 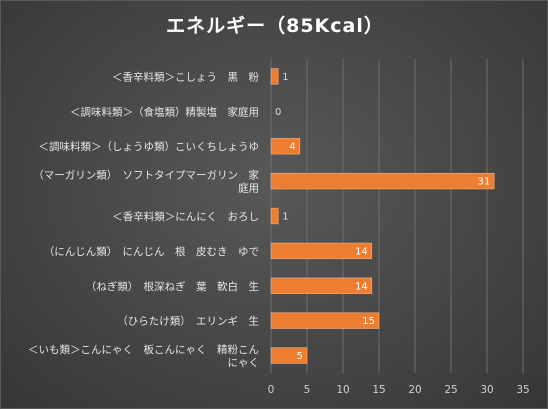 I want to click on category-label-line: （ねぎ類） 根深ねぎ 葉 軟白 生, so click(x=172, y=286).